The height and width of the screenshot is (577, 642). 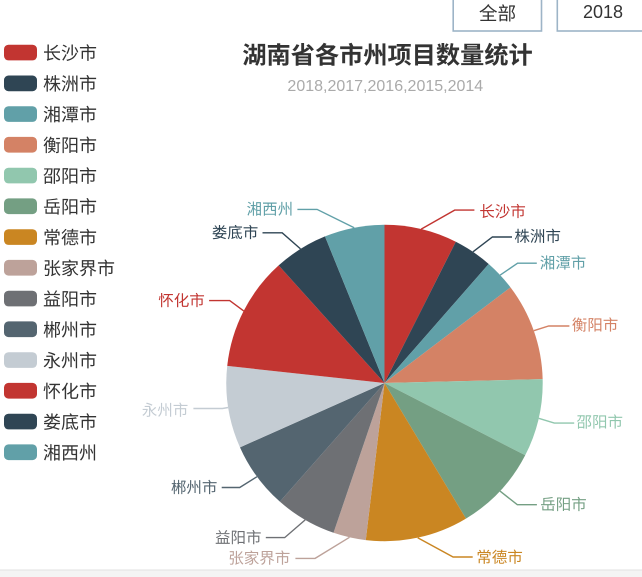 I want to click on svg-text: 2018, so click(x=603, y=12).